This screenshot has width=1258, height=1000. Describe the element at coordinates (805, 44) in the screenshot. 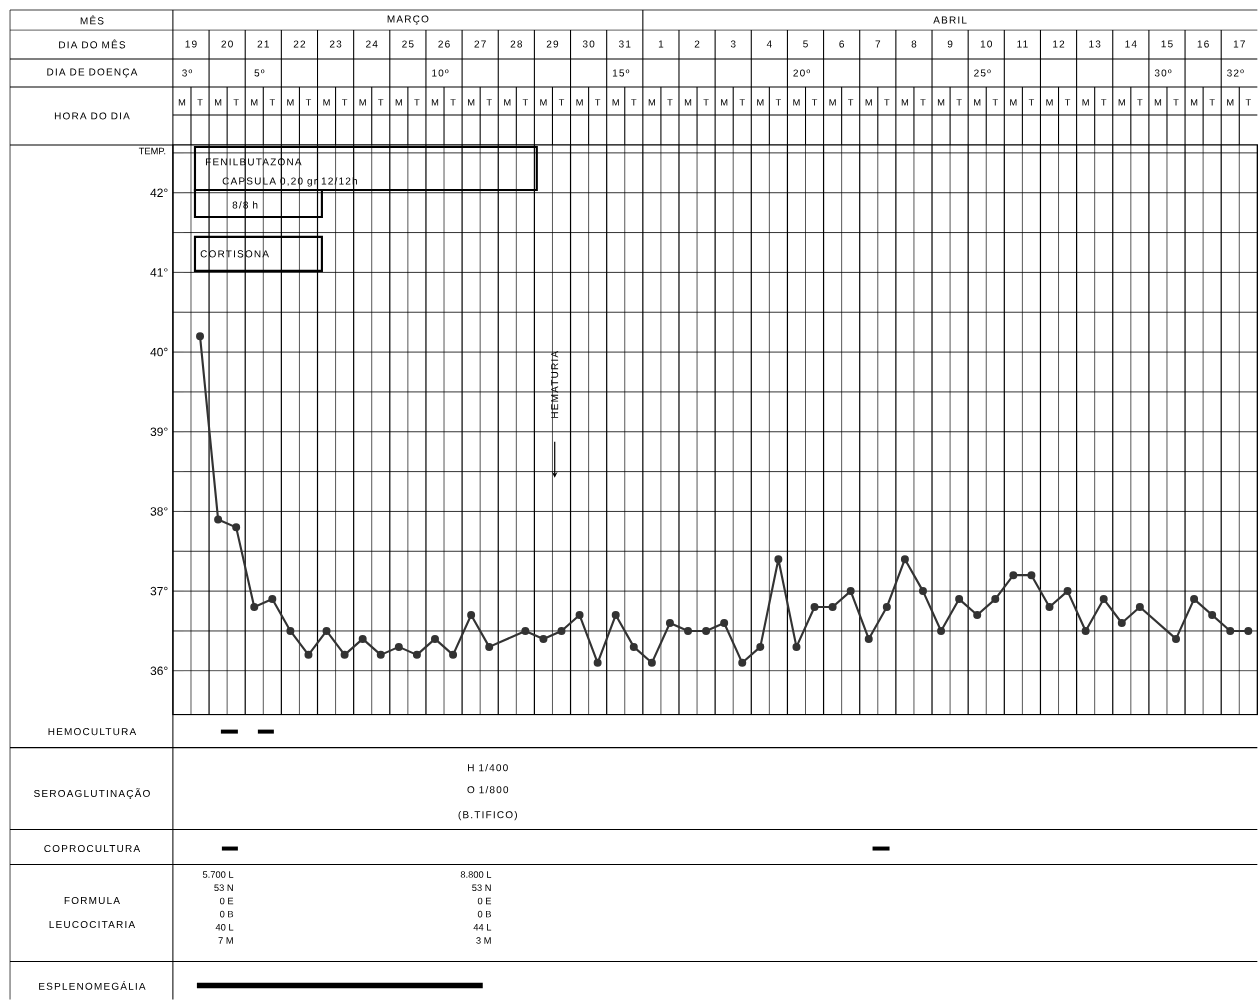

I see `text: 5` at that location.